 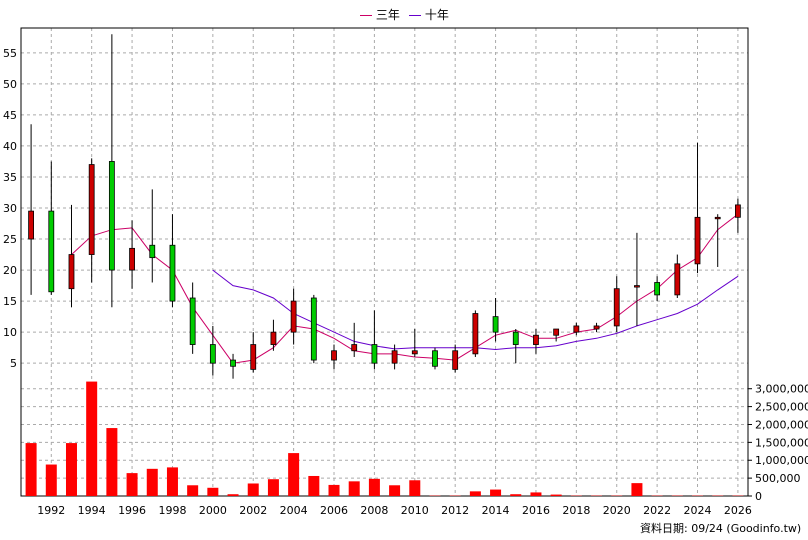 I want to click on legend-label-10y: 十年, so click(x=436, y=15).